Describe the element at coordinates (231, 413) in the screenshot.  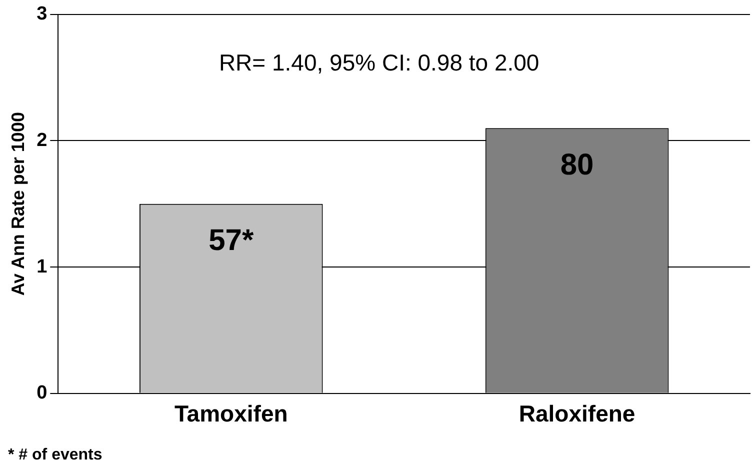
I see `x-tick-label: Tamoxifen` at that location.